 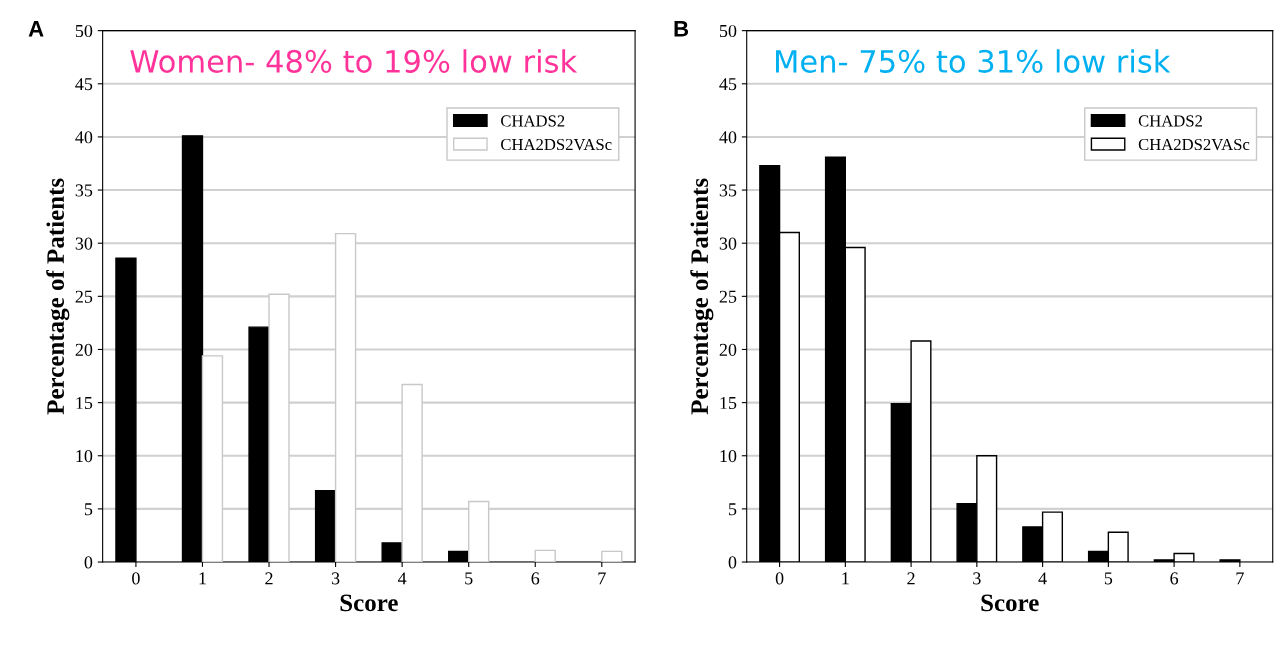 I want to click on chart-title: Women- 48% to 19% low risk, so click(x=354, y=61).